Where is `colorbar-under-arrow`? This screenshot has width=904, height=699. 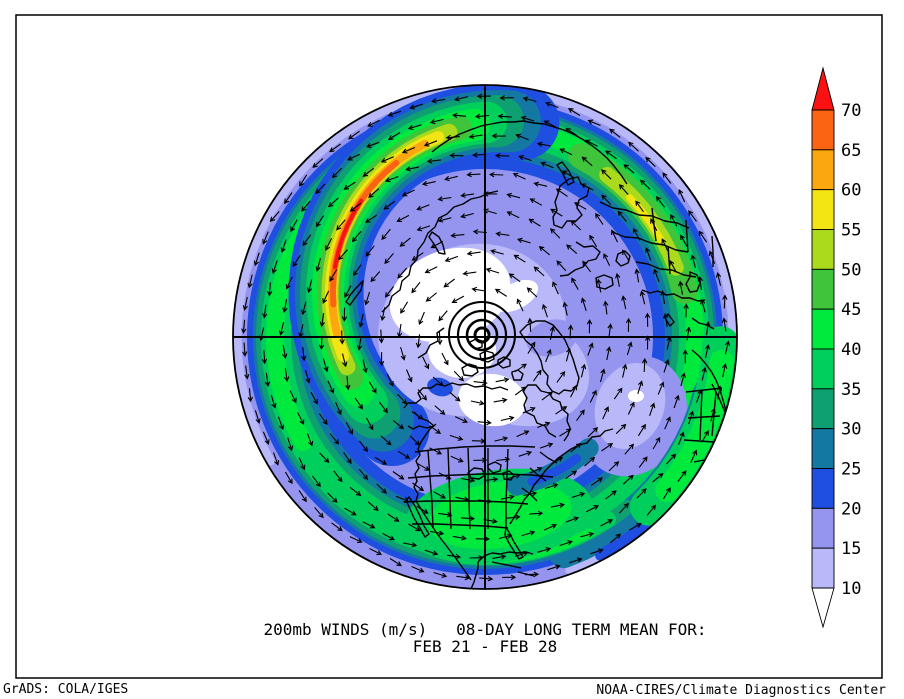 colorbar-under-arrow is located at coordinates (823, 608).